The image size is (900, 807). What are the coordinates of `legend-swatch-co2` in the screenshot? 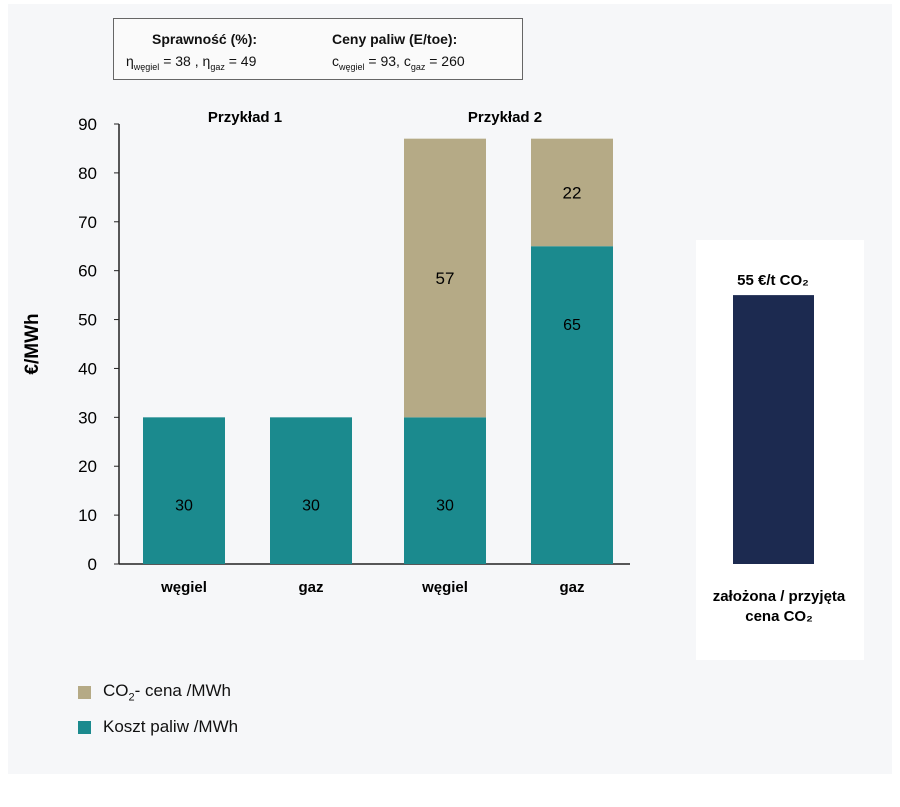 It's located at (84, 692).